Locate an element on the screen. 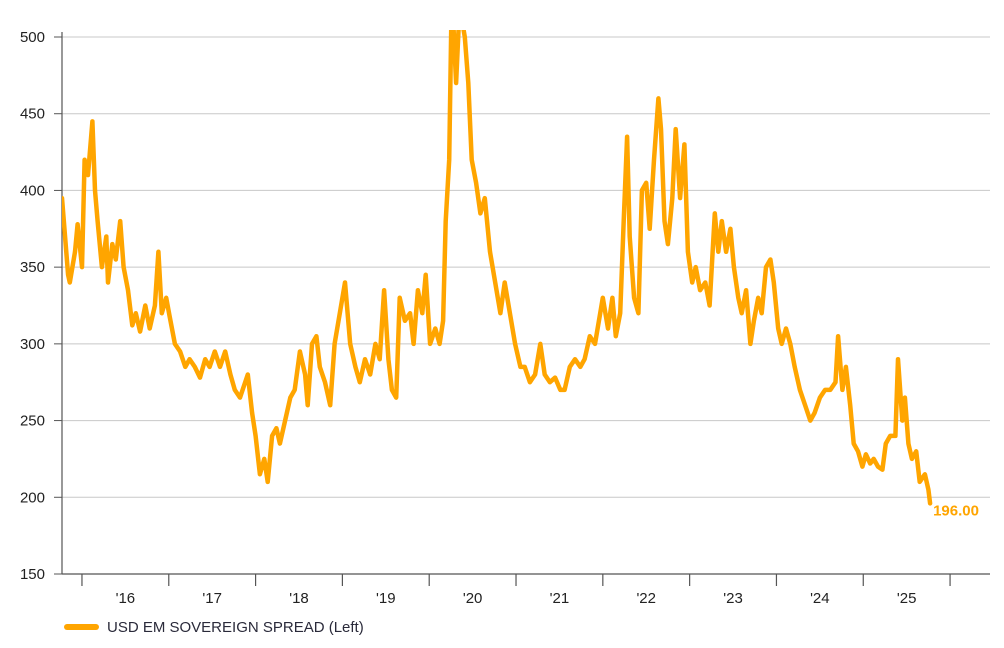 The image size is (1004, 648). y-tick-label: 150 is located at coordinates (32, 574).